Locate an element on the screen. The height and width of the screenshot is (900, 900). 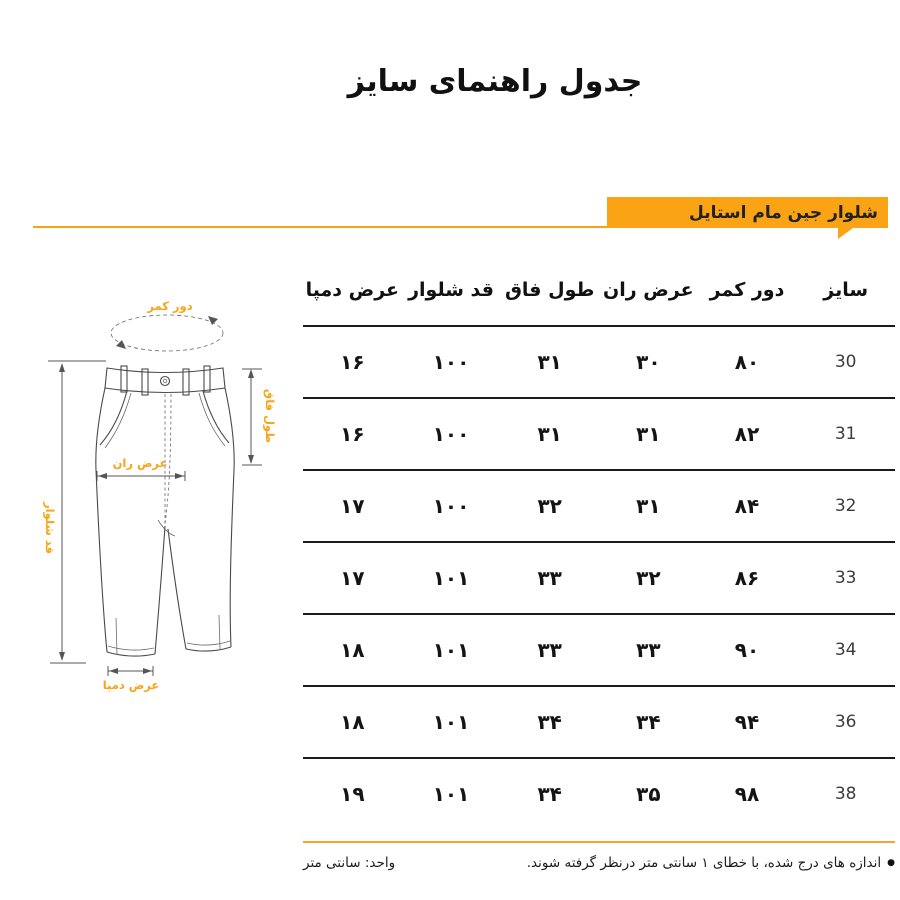
hem-measure-label: عرض دمپا is located at coordinates (131, 685).